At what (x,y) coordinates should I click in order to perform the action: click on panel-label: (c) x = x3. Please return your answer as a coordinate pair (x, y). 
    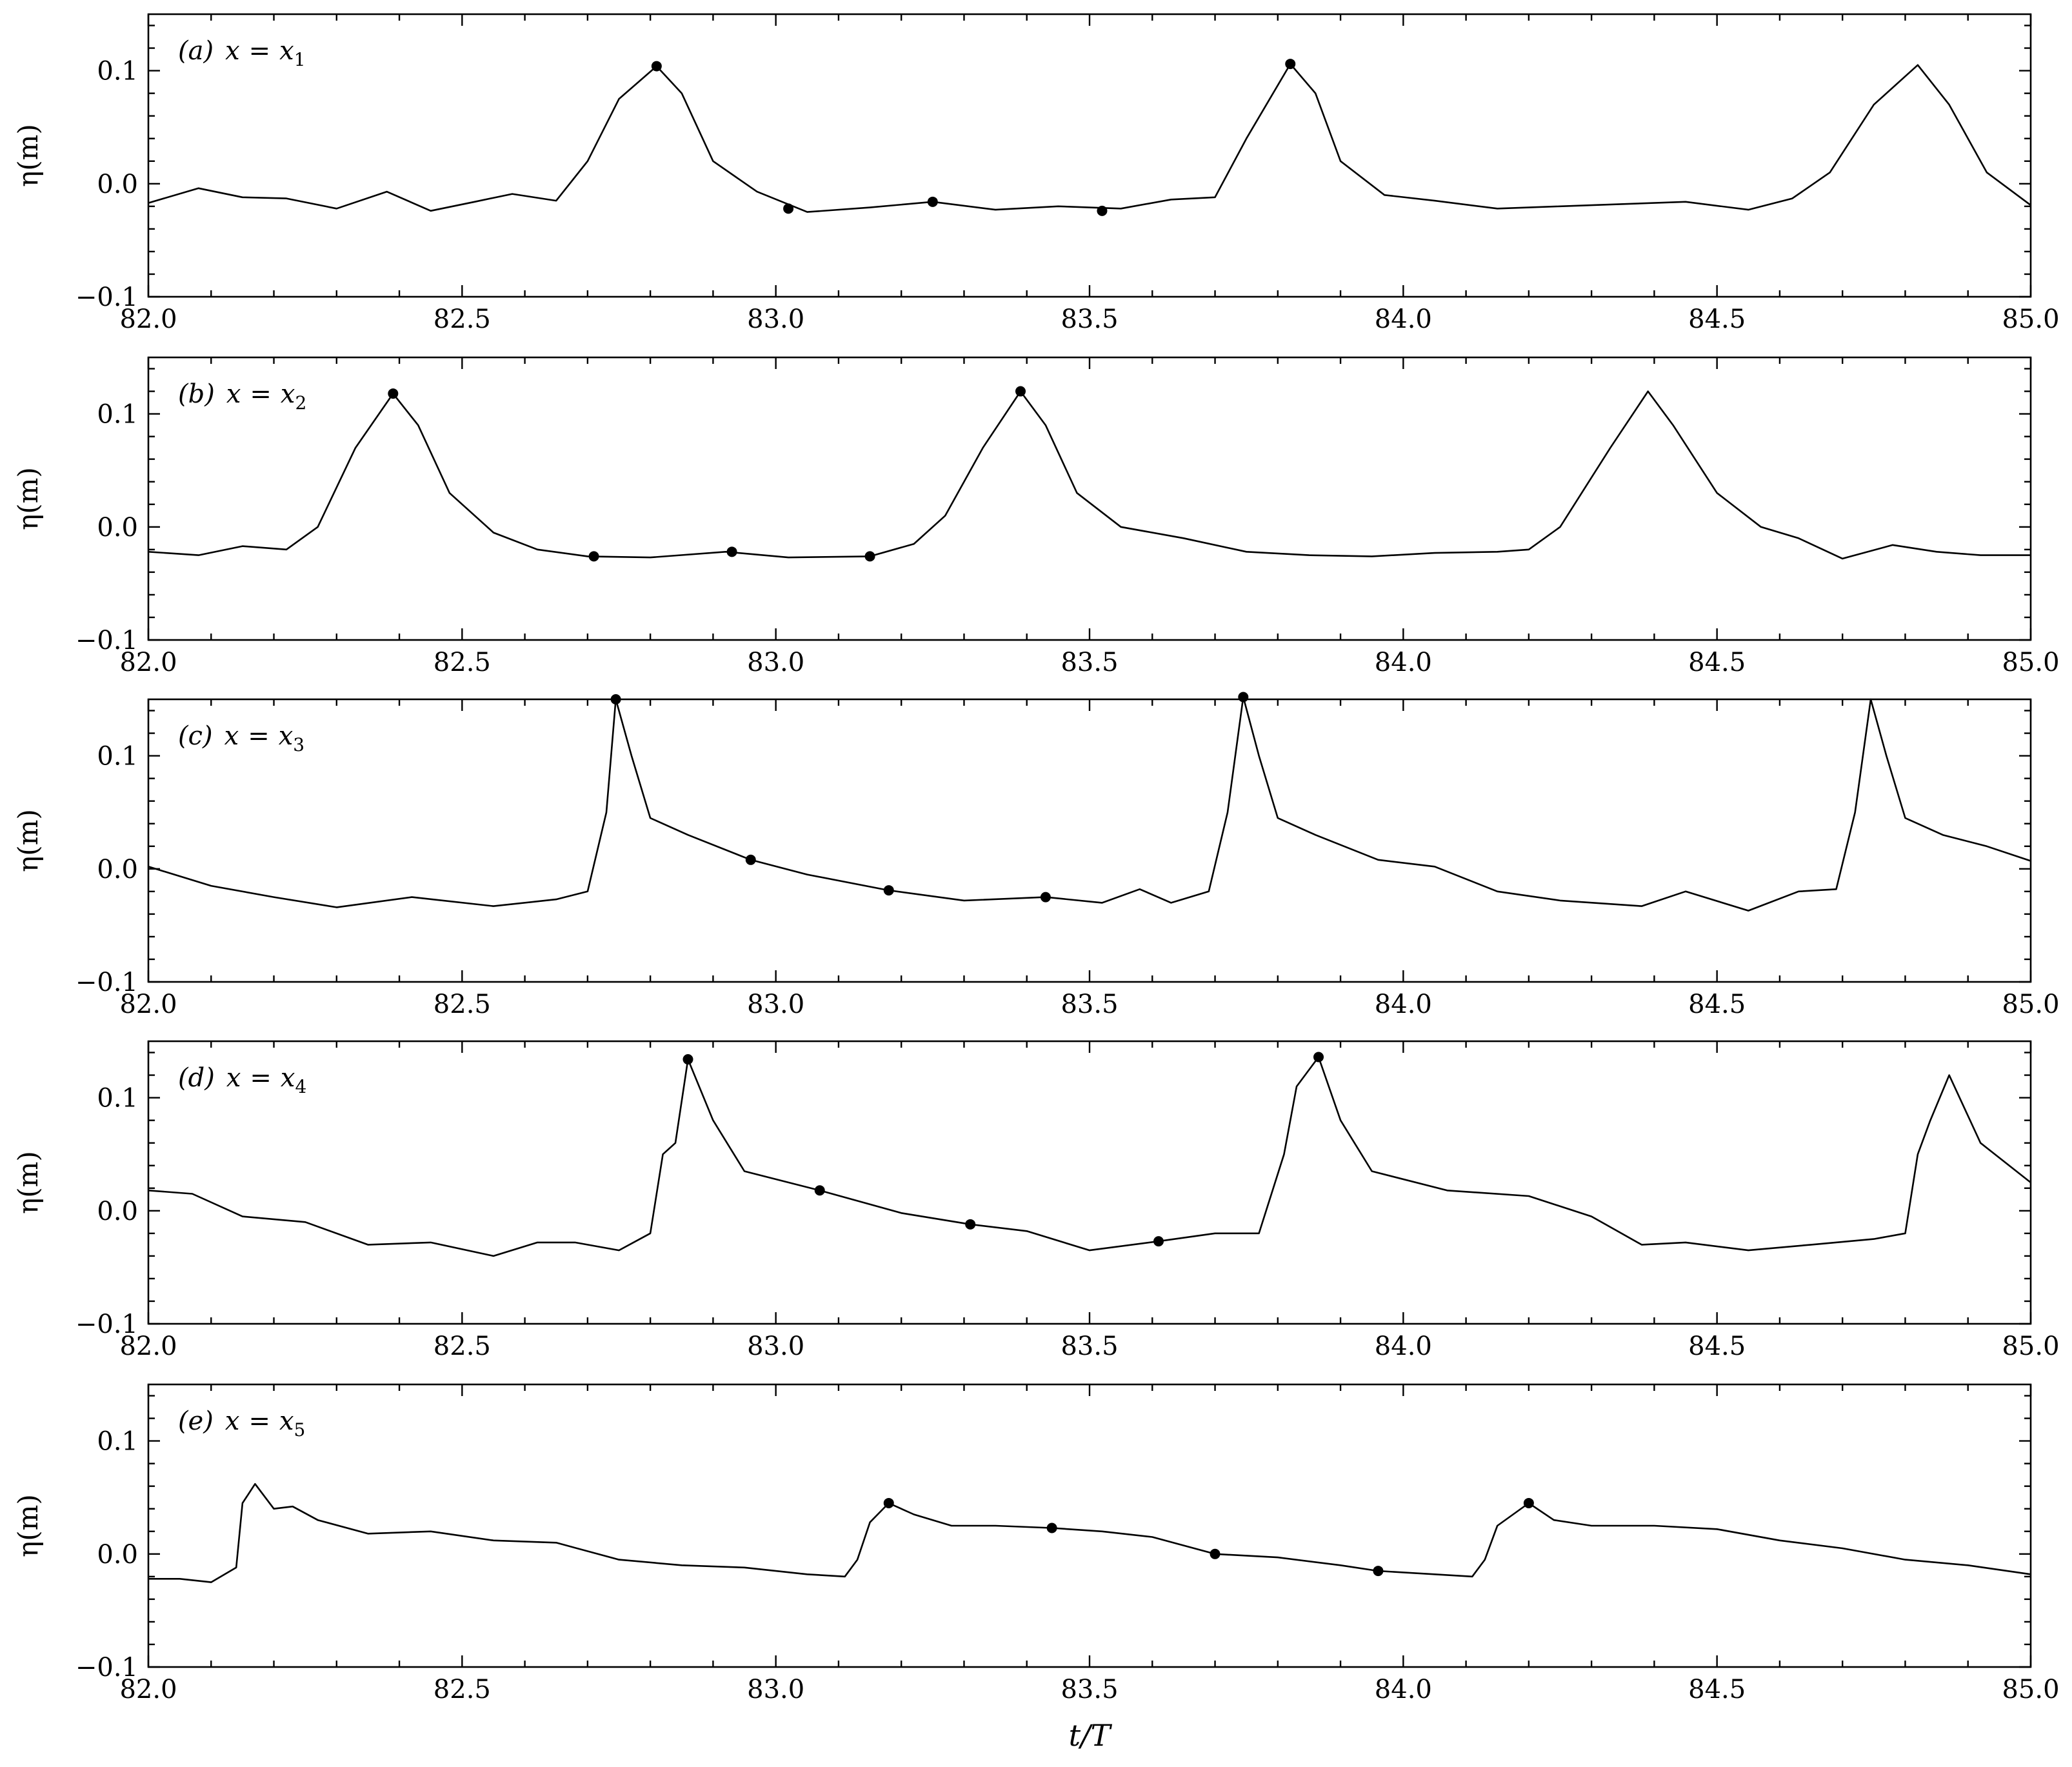
    Looking at the image, I should click on (241, 738).